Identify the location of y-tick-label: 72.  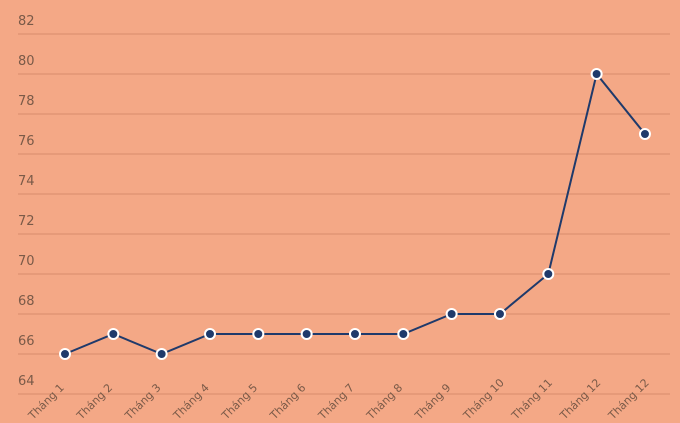
(26, 221).